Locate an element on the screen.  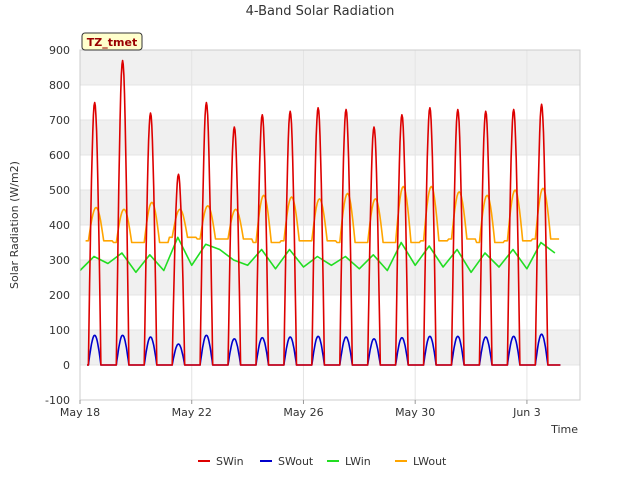
x-tick-label: May 18 is located at coordinates (80, 412).